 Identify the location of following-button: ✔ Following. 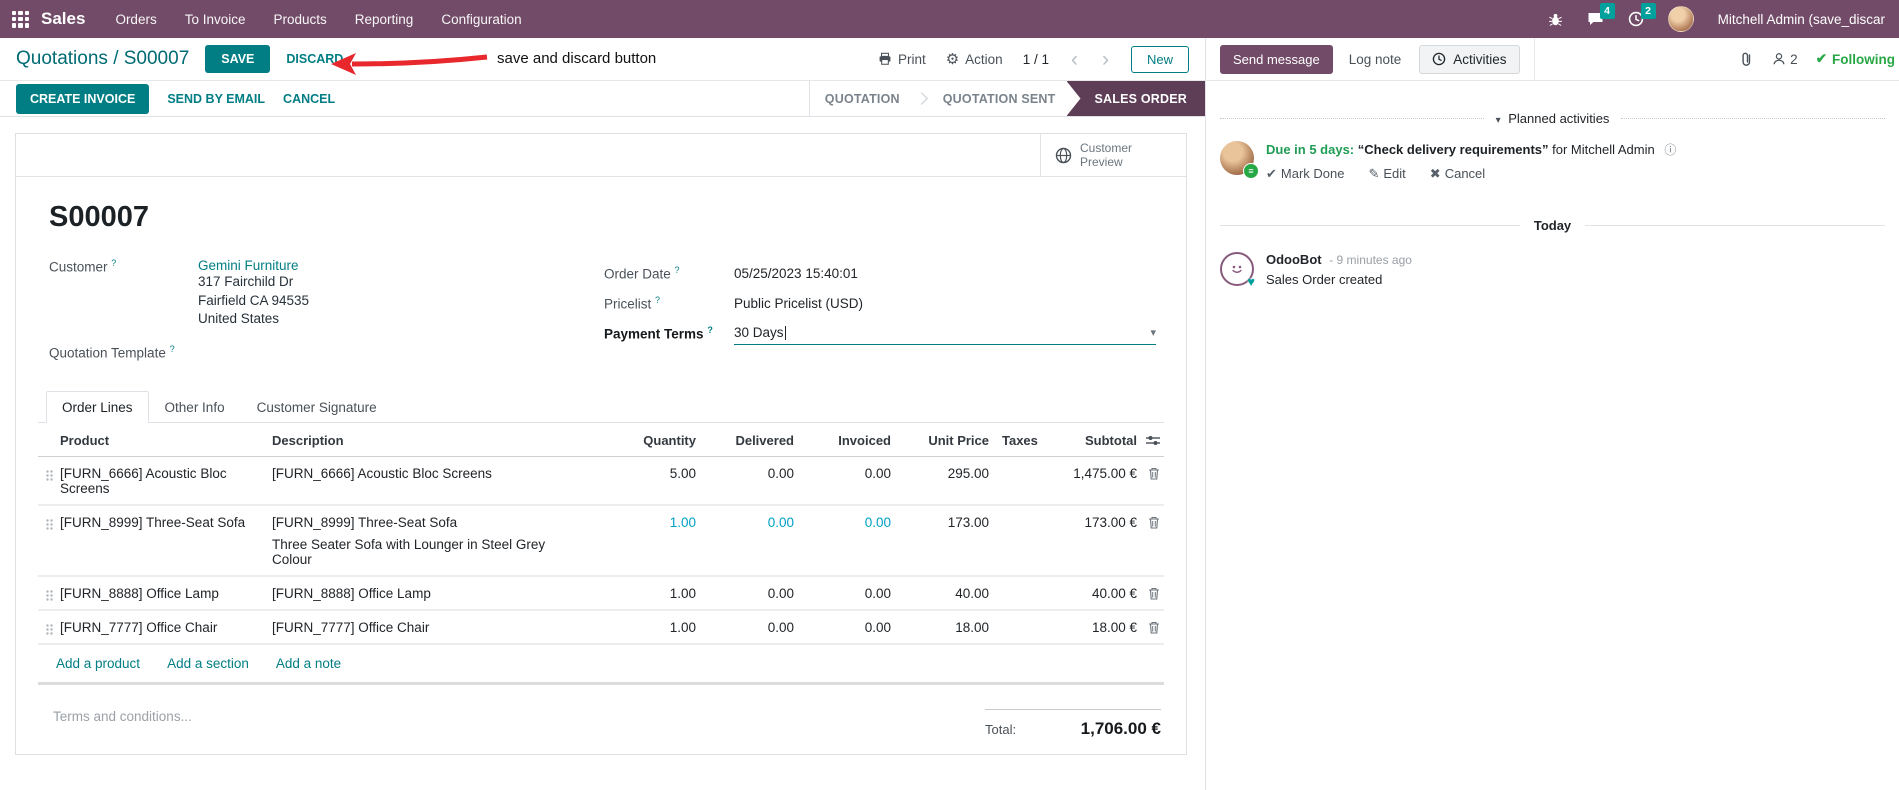
(1855, 59).